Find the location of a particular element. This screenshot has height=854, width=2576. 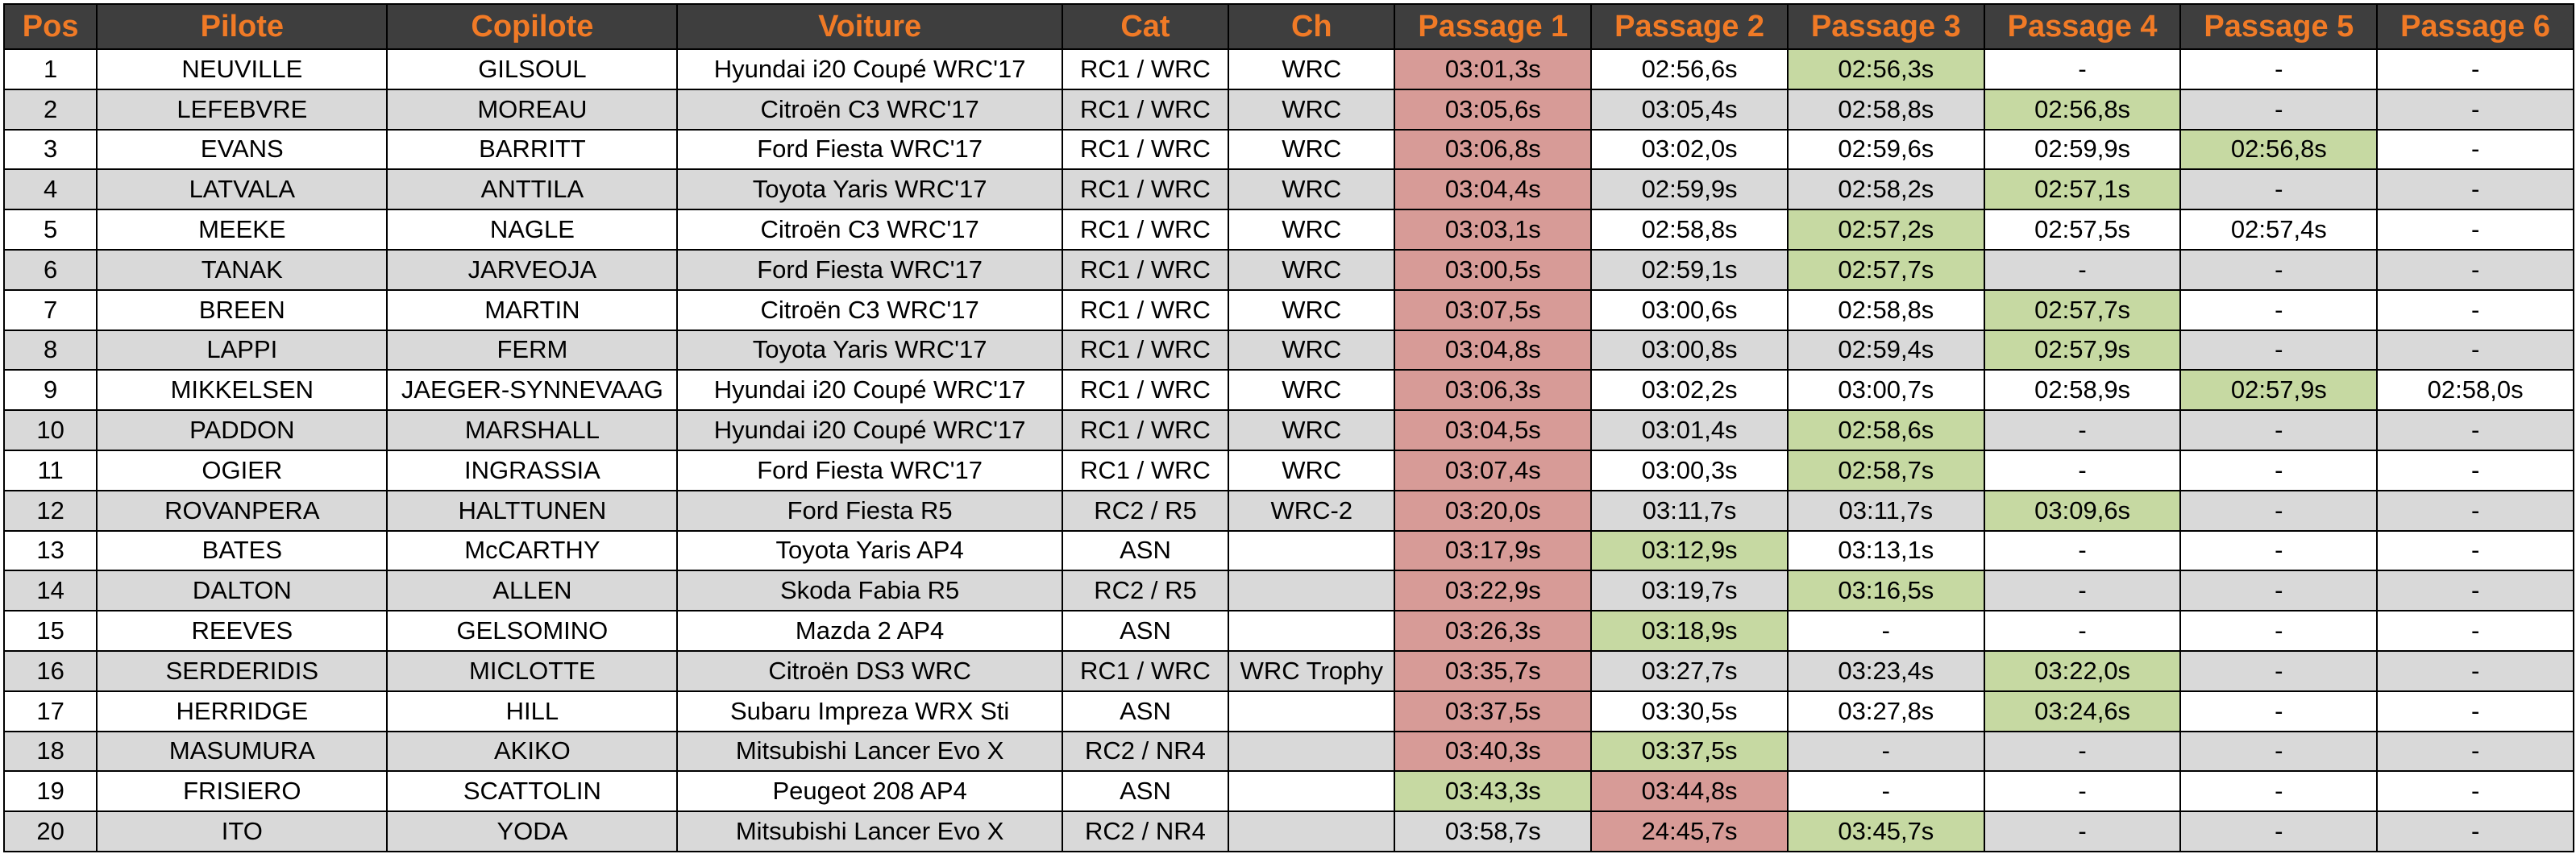

cell-cat: RC2 / NR4 is located at coordinates (1145, 751).